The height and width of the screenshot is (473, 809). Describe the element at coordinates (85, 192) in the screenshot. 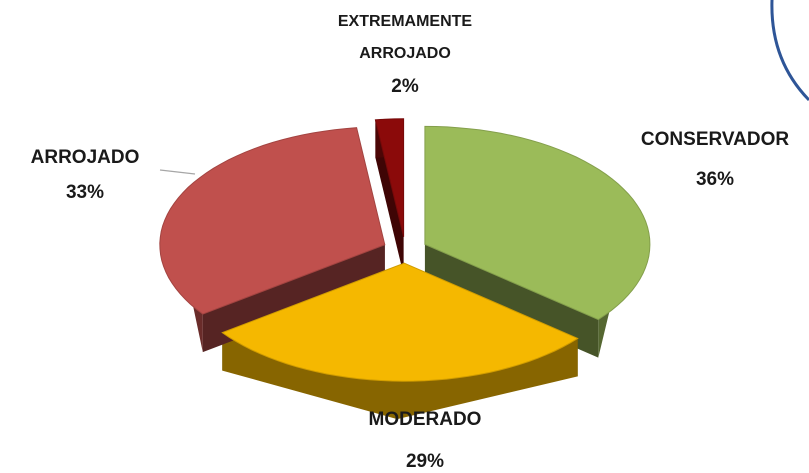

I see `value-label: 33%` at that location.